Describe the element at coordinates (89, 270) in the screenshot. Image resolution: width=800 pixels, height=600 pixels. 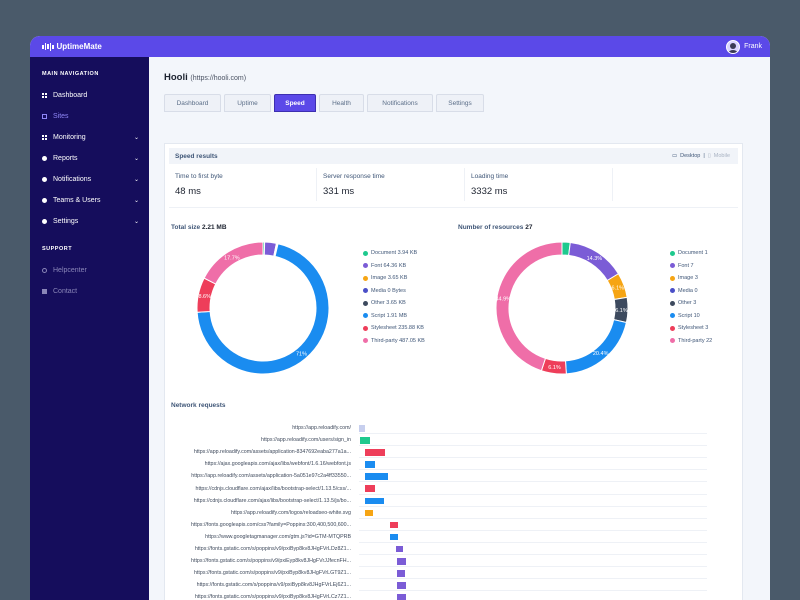
I see `sidebar-item-helpcenter: Helpcenter` at that location.